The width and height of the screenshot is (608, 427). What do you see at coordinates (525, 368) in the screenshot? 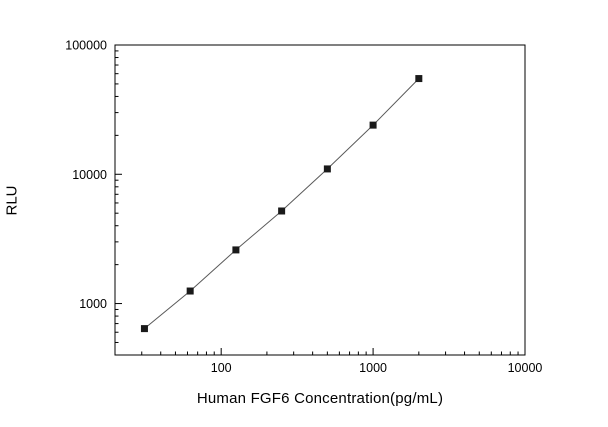
I see `x-tick-label: 10000` at bounding box center [525, 368].